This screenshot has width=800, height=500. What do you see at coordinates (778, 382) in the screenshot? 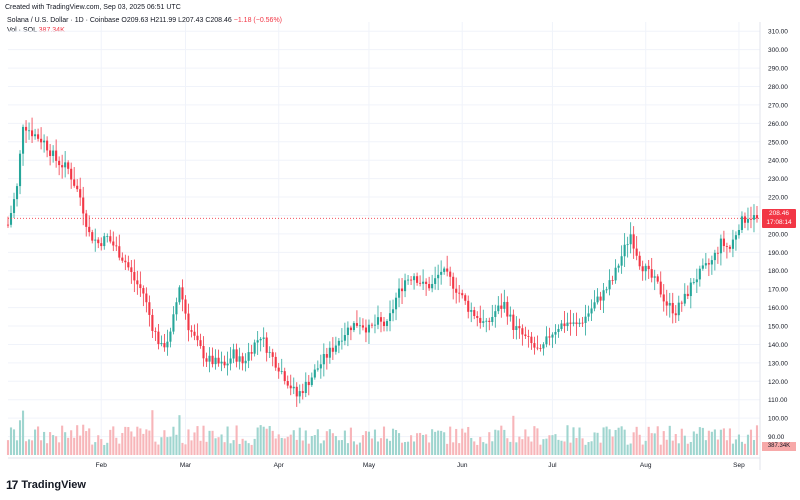
I see `y-tick-label: 120.00` at bounding box center [778, 382].